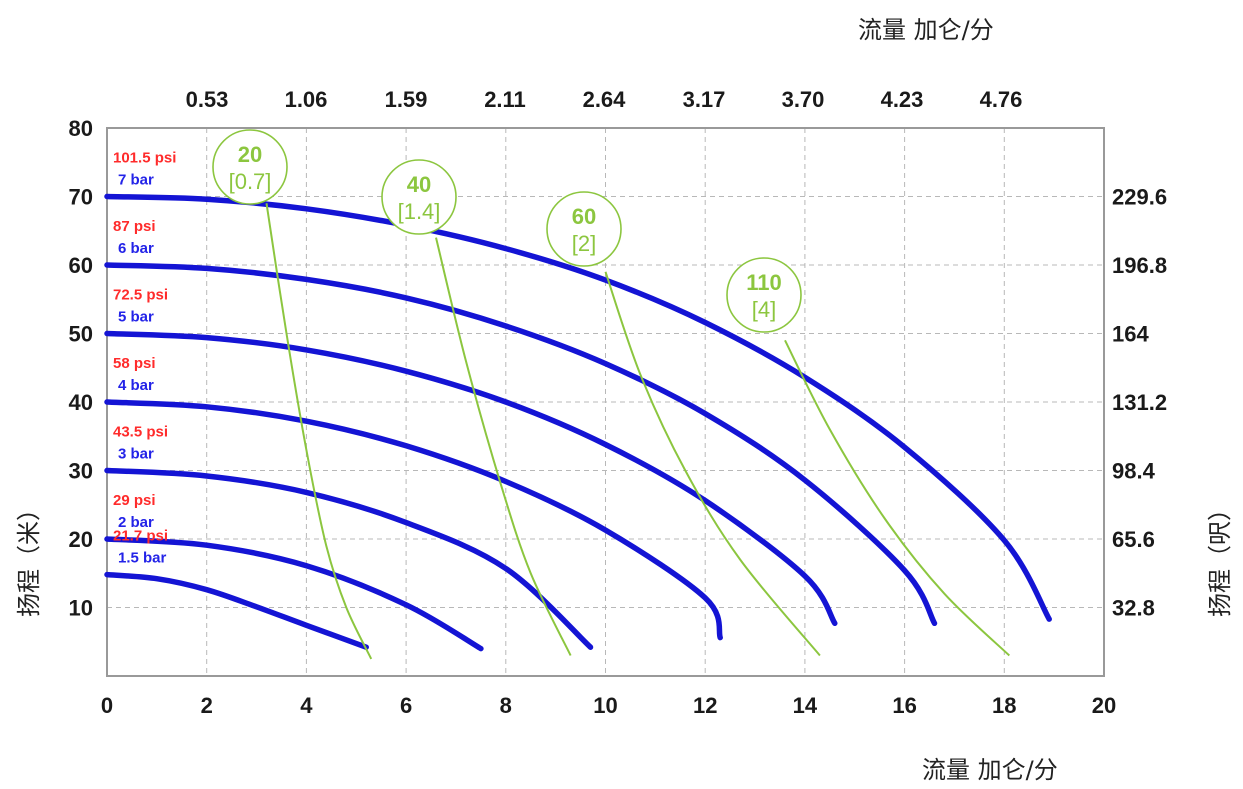  Describe the element at coordinates (904, 705) in the screenshot. I see `x-bottom-tick-label: 16` at that location.